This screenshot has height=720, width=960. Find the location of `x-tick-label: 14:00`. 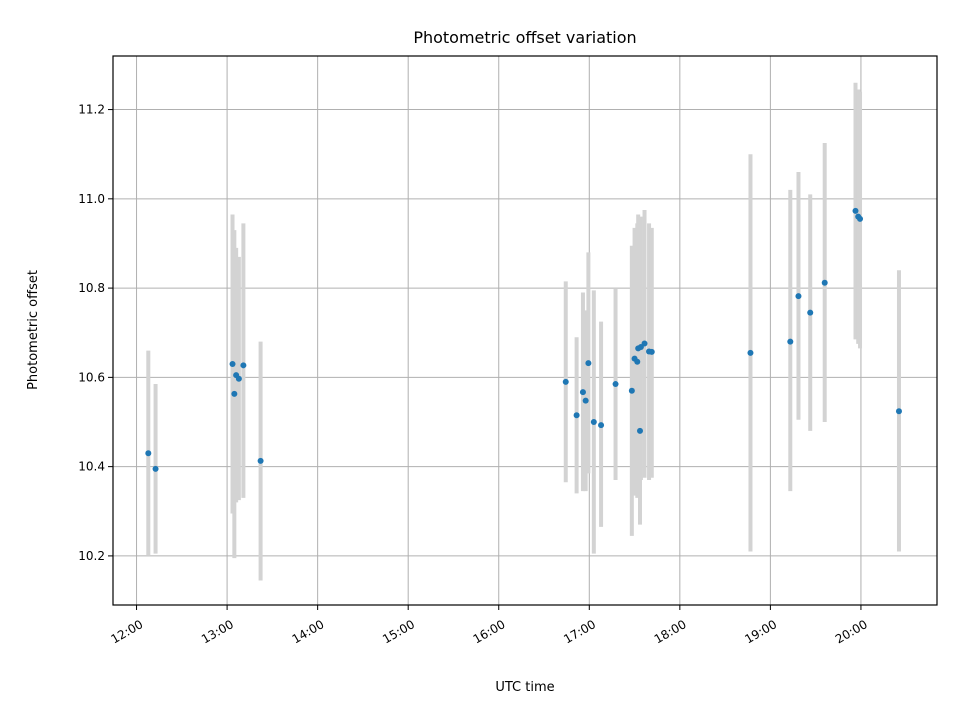

x-tick-label: 14:00 is located at coordinates (308, 631).